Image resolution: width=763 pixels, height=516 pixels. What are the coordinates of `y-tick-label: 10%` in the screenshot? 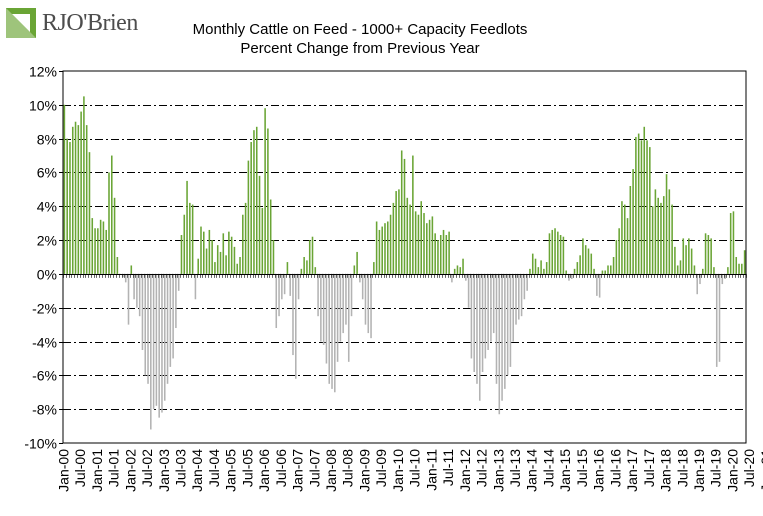 It's located at (43, 106).